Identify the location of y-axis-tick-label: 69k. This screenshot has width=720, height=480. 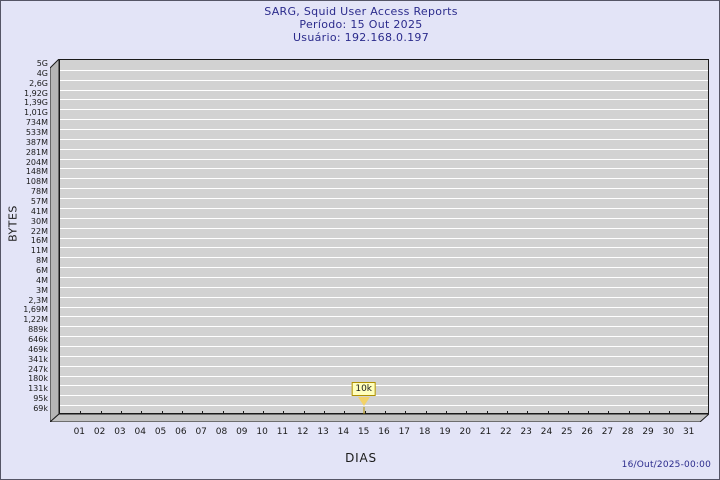
(40, 409).